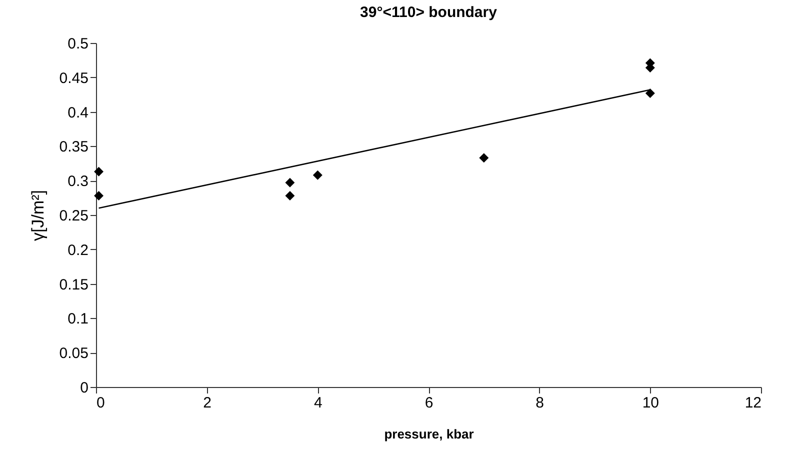 The width and height of the screenshot is (788, 473). Describe the element at coordinates (78, 181) in the screenshot. I see `y-tick-label: 0.3` at that location.